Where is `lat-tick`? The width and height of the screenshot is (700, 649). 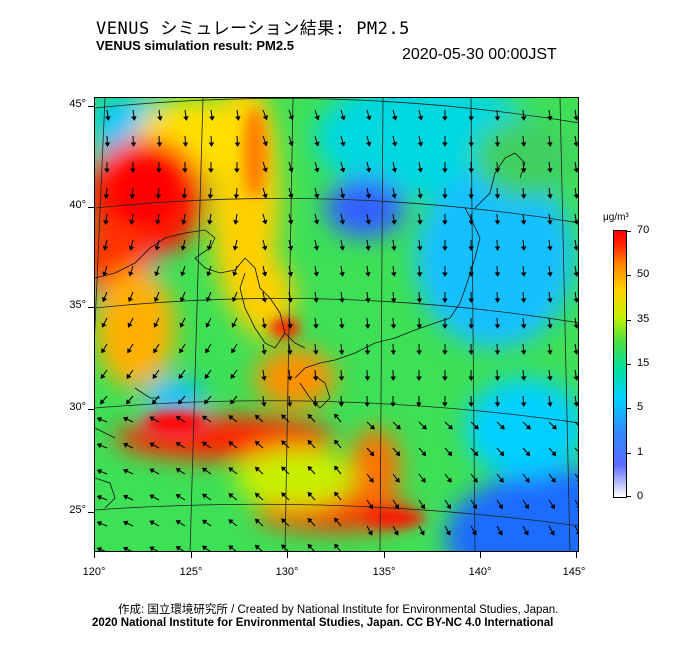 lat-tick is located at coordinates (91, 512).